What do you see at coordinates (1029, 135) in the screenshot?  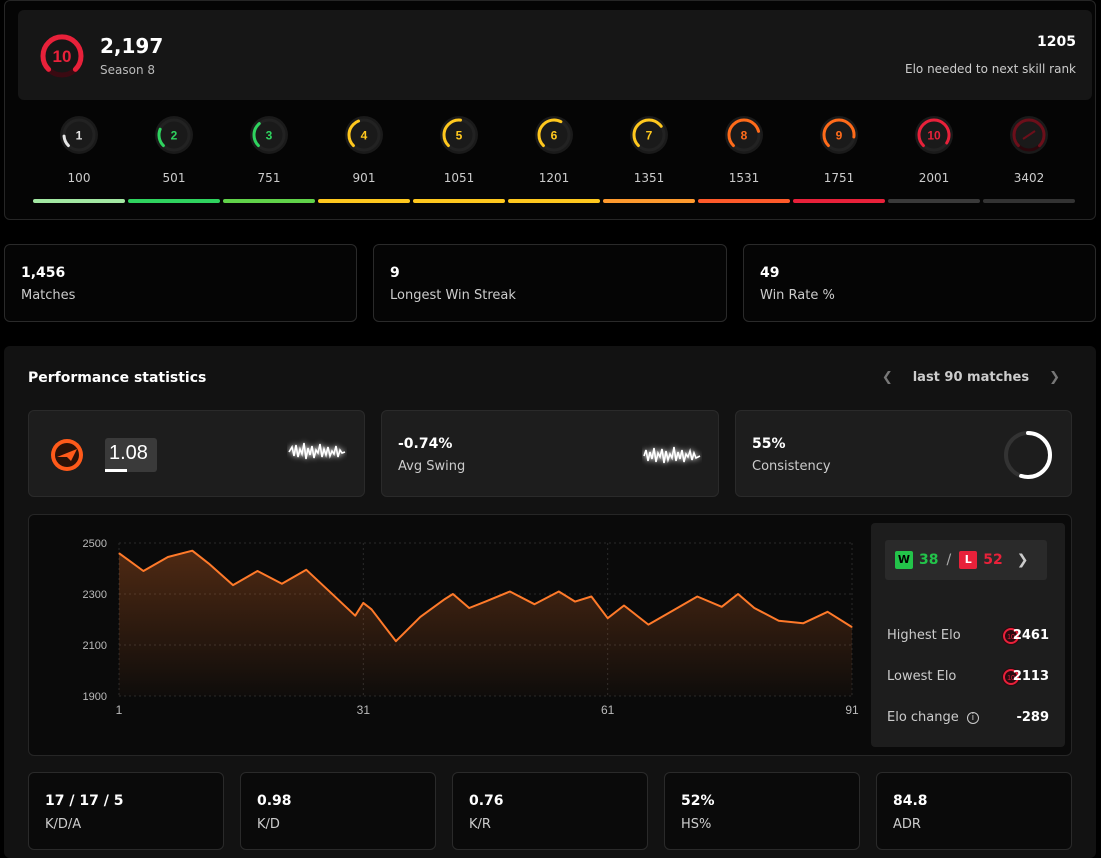 I see `skill-level-icon` at bounding box center [1029, 135].